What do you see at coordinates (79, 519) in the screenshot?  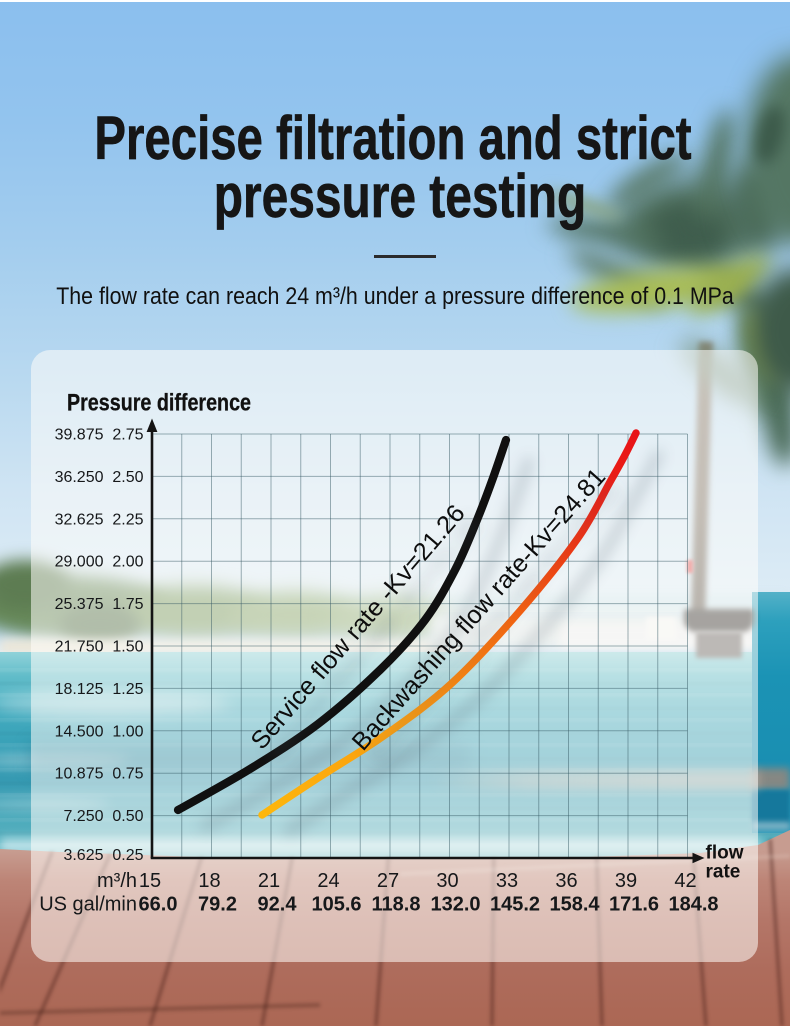 I see `svg-text: 32.625` at bounding box center [79, 519].